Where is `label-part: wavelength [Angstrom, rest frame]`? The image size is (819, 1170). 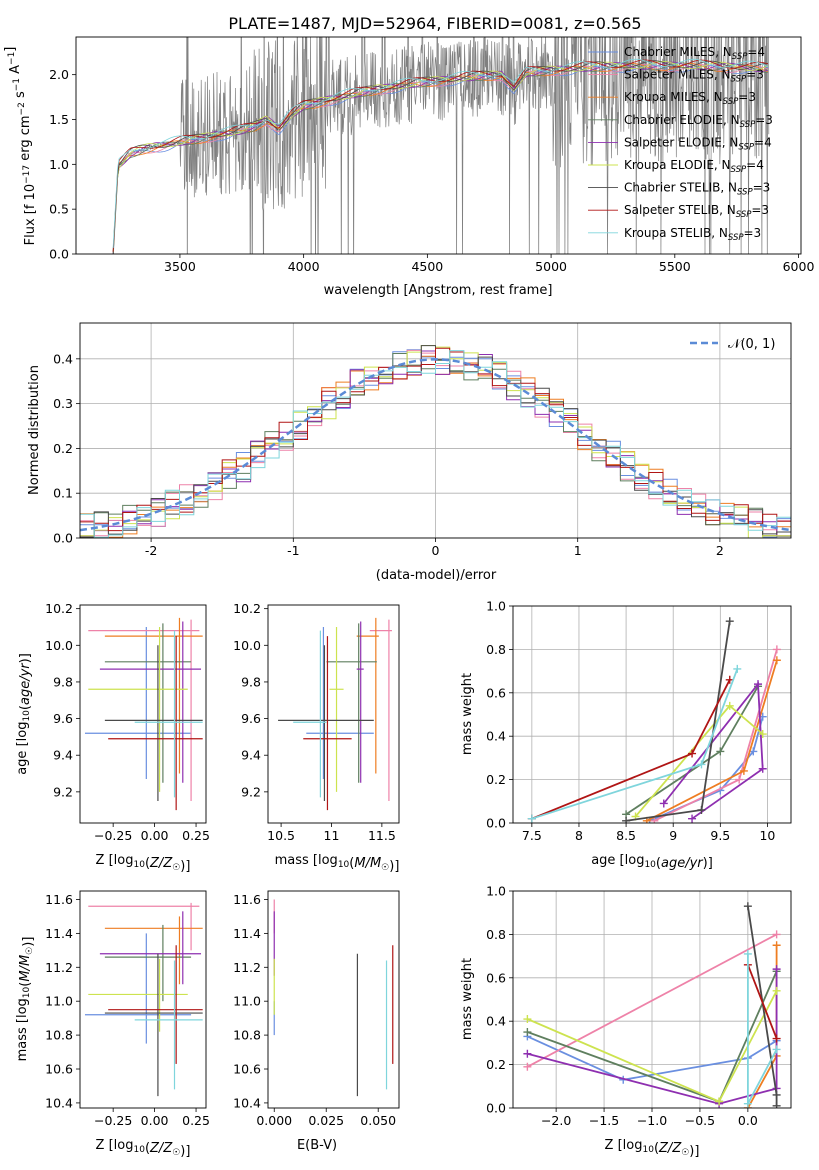
label-part: wavelength [Angstrom, rest frame] is located at coordinates (438, 290).